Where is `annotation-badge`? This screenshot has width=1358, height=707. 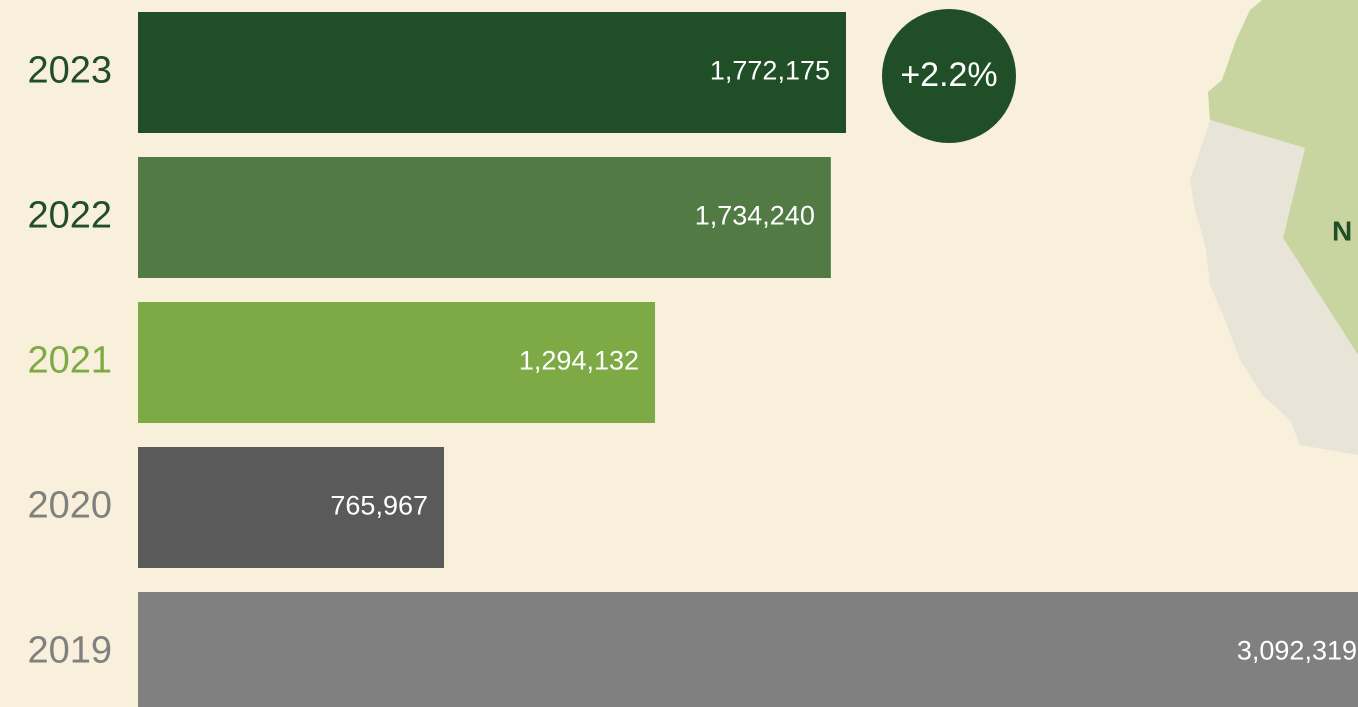 annotation-badge is located at coordinates (949, 76).